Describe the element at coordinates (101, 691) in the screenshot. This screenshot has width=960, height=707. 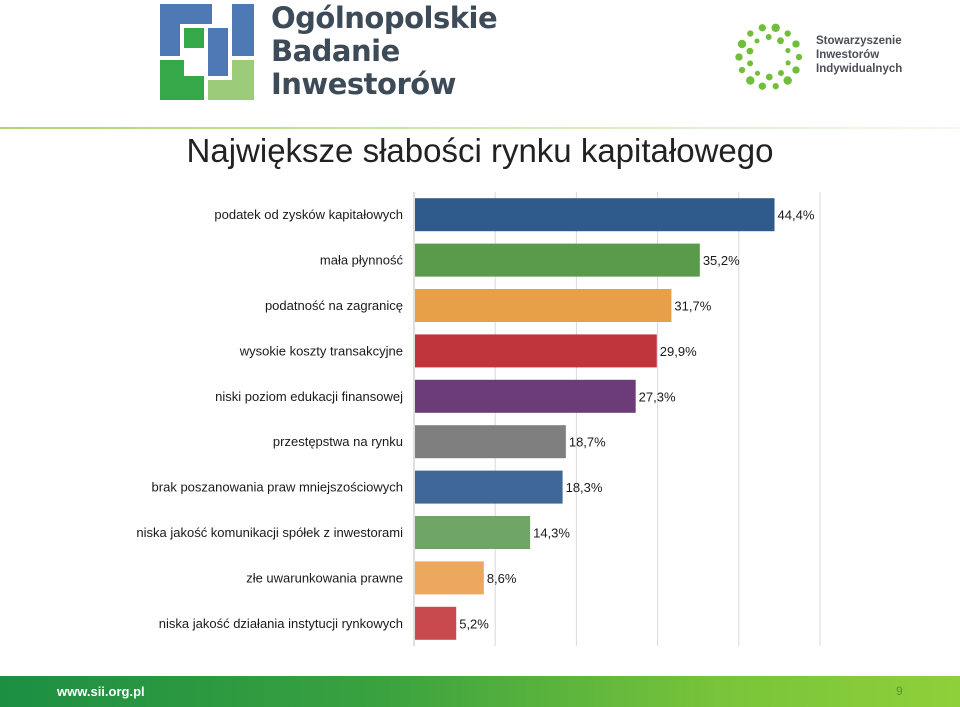
I see `footer-url-link: www.sii.org.pl` at that location.